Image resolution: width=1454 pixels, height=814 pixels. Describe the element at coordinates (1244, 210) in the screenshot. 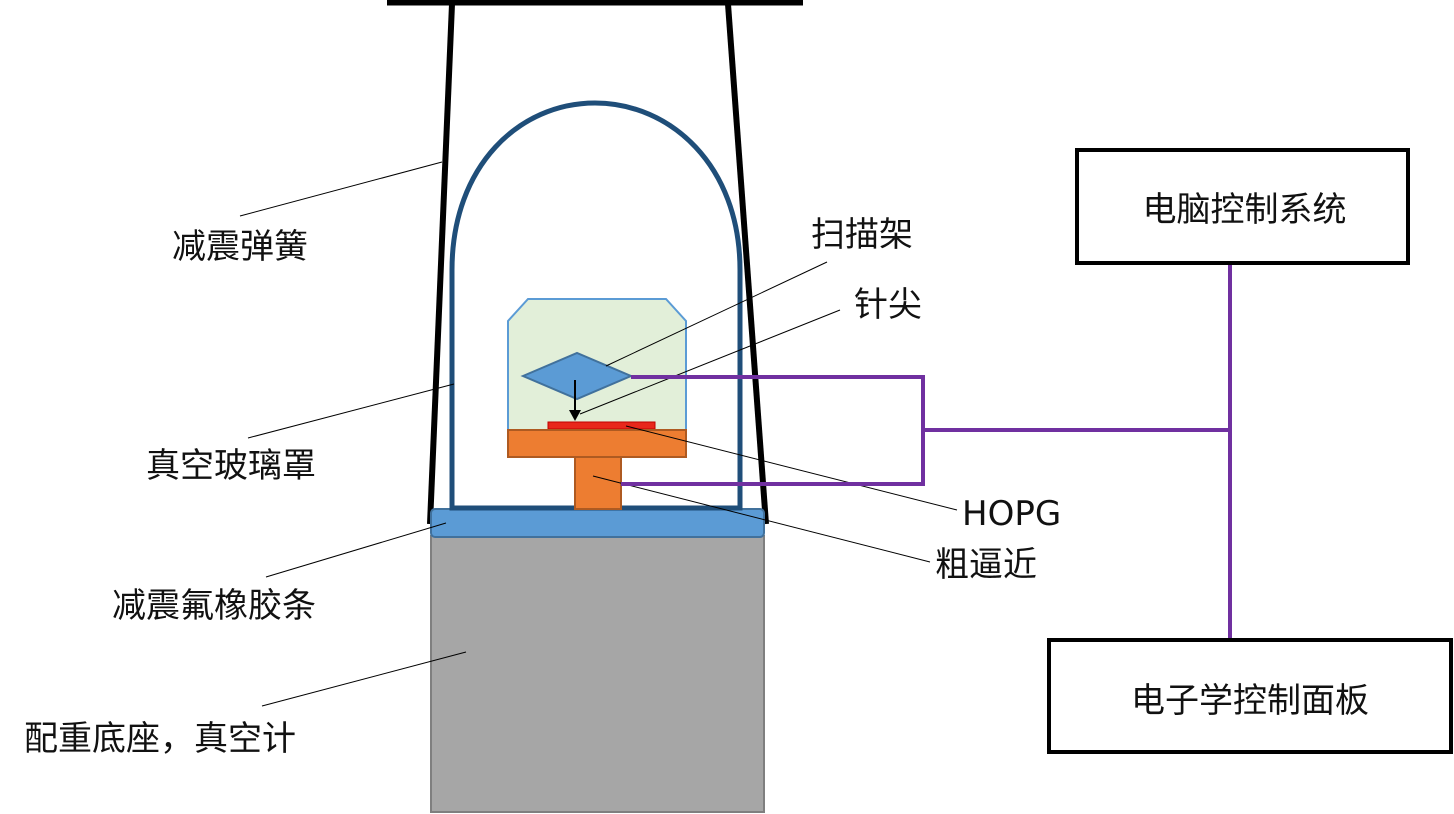

I see `computer-system-label: 电脑控制系统` at that location.